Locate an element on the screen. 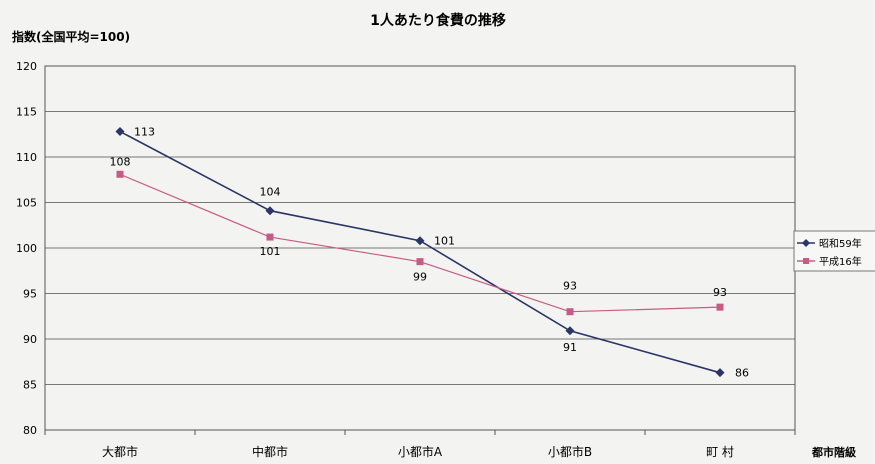 The width and height of the screenshot is (875, 464). legend-marker-square is located at coordinates (806, 261).